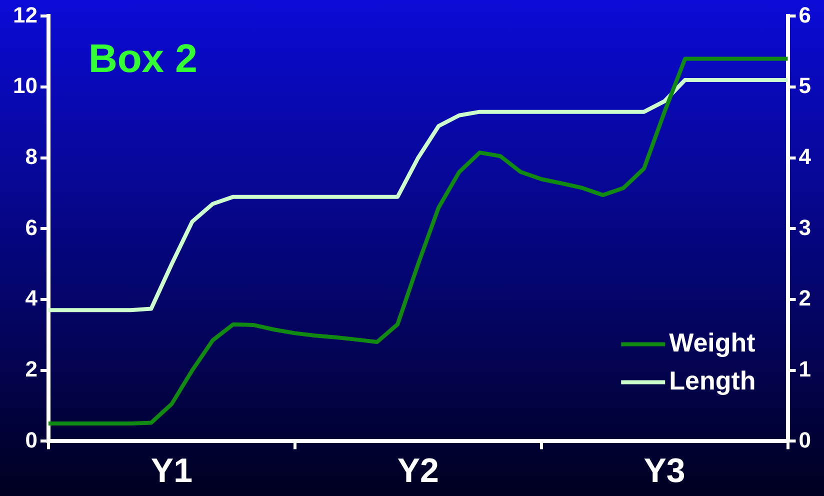 The height and width of the screenshot is (496, 824). I want to click on y2-tick-label: 2, so click(805, 298).